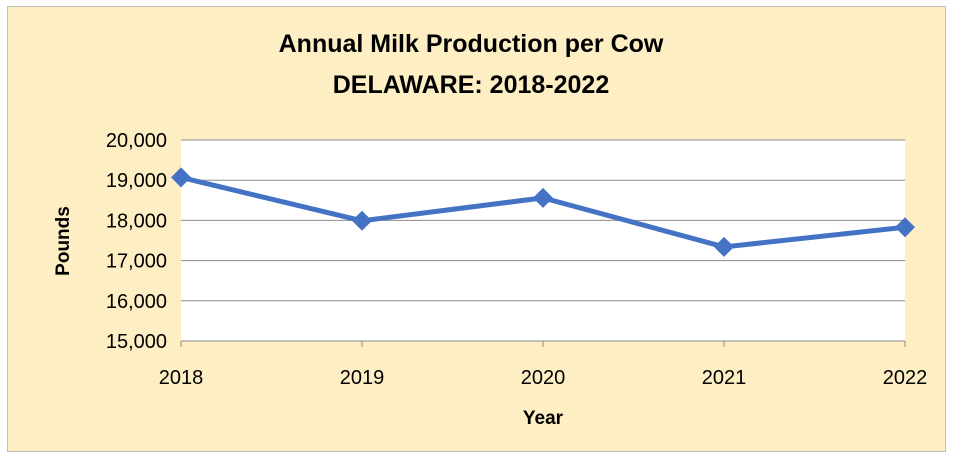 The image size is (953, 460). I want to click on y-tick-label: 16,000, so click(136, 302).